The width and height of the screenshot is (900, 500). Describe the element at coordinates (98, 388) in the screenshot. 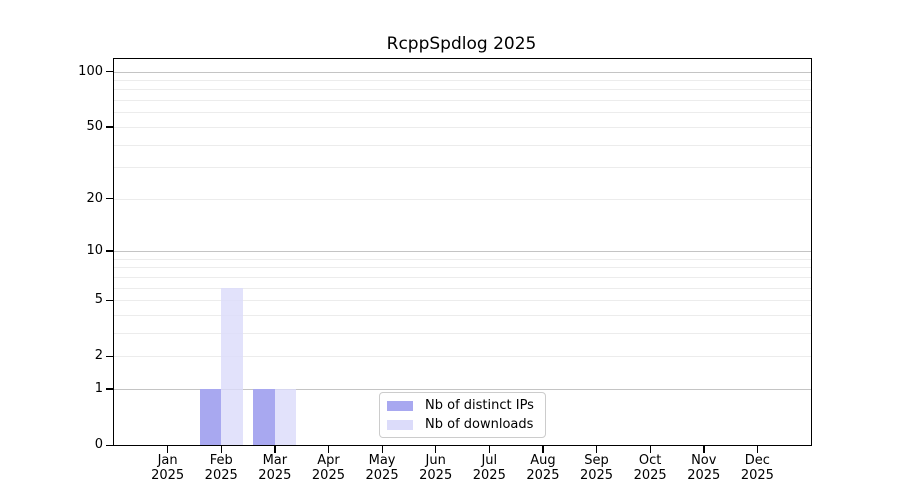

I see `y-axis-tick-label: 1` at that location.